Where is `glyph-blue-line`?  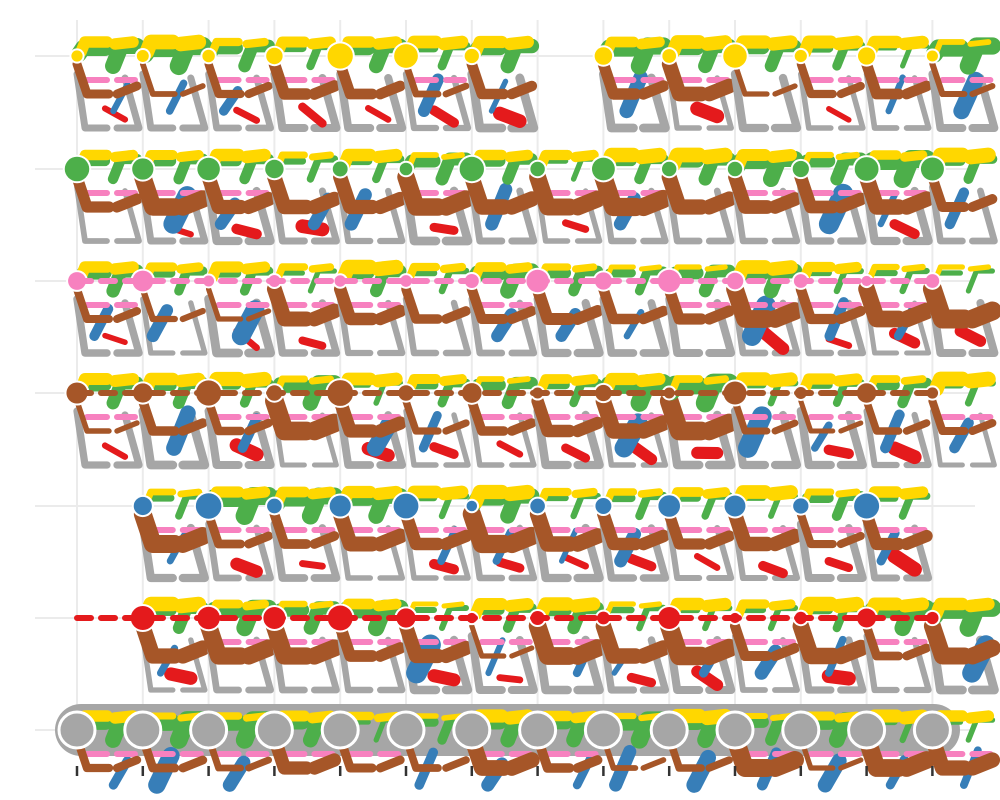 glyph-blue-line is located at coordinates (961, 435).